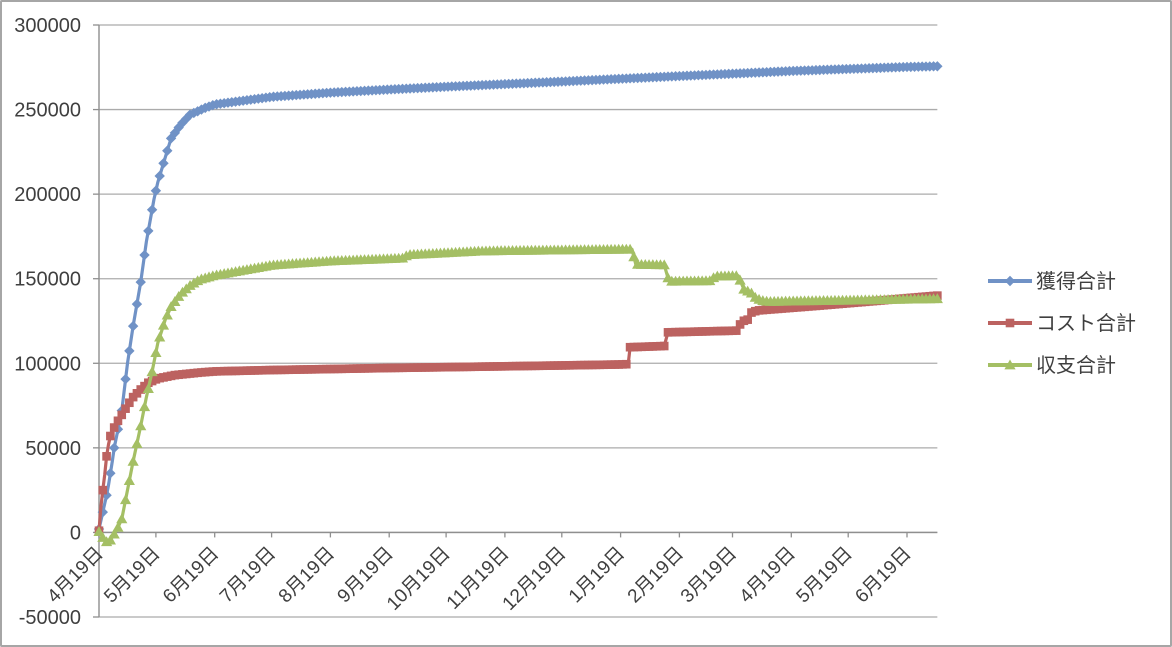  What do you see at coordinates (53, 449) in the screenshot?
I see `y-tick-label: 50000` at bounding box center [53, 449].